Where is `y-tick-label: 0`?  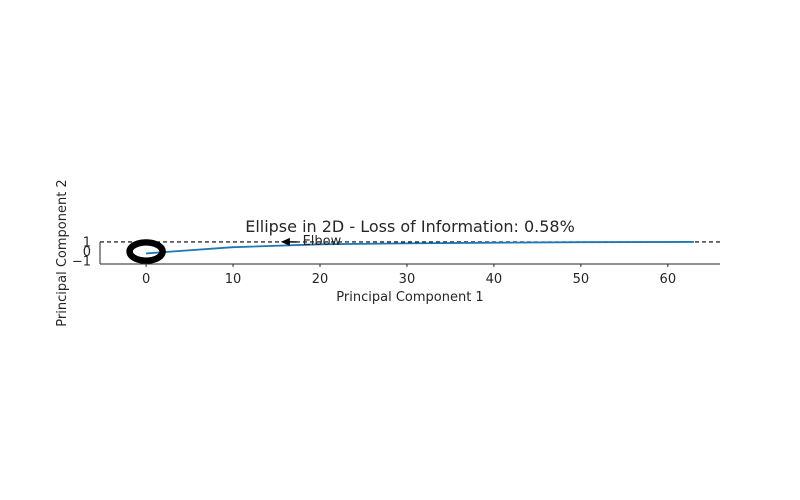 y-tick-label: 0 is located at coordinates (87, 252).